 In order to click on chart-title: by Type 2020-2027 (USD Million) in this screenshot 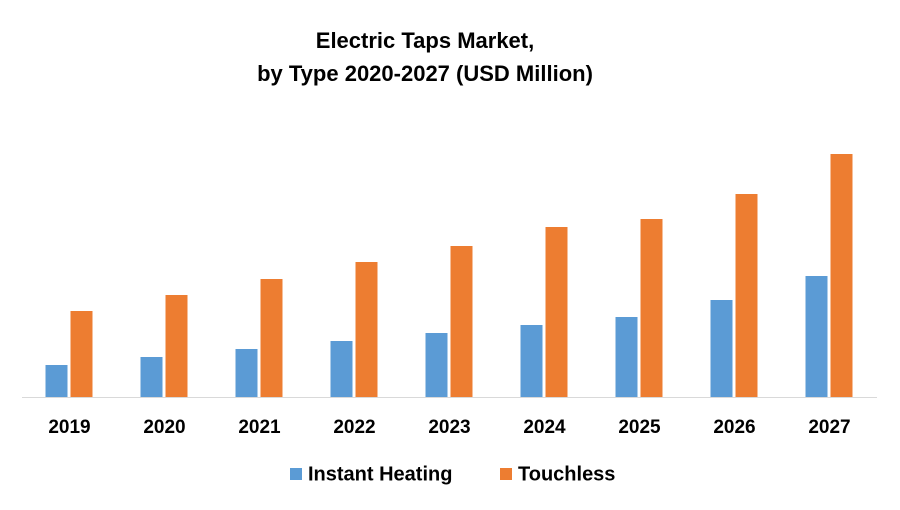, I will do `click(425, 73)`.